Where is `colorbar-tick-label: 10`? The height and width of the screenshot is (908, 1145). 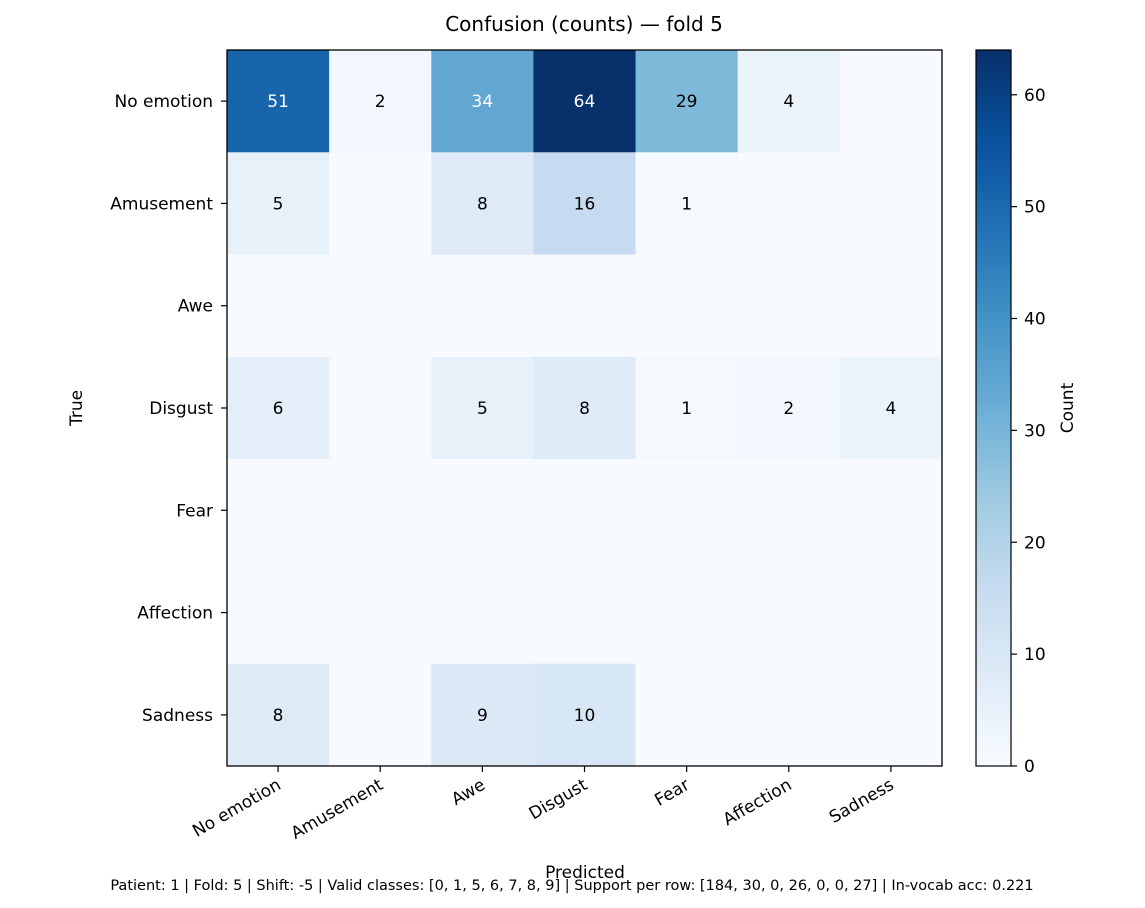 colorbar-tick-label: 10 is located at coordinates (1035, 655).